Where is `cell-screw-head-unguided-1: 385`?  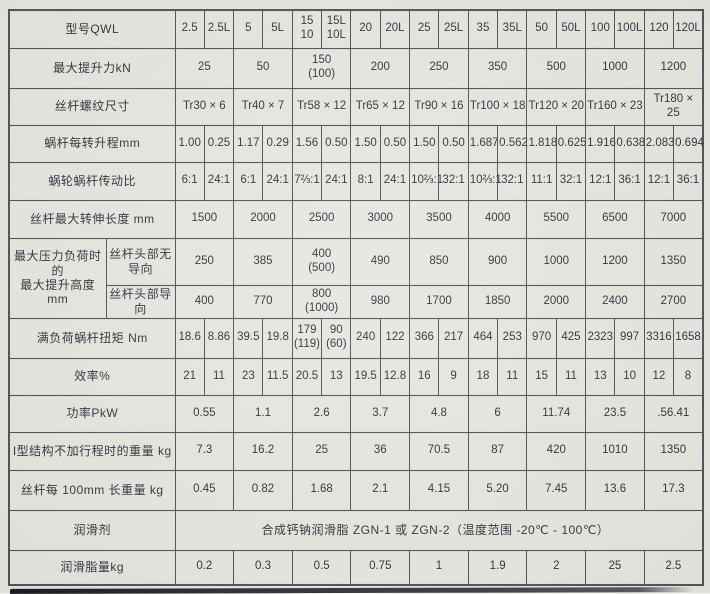
cell-screw-head-unguided-1: 385 is located at coordinates (263, 261).